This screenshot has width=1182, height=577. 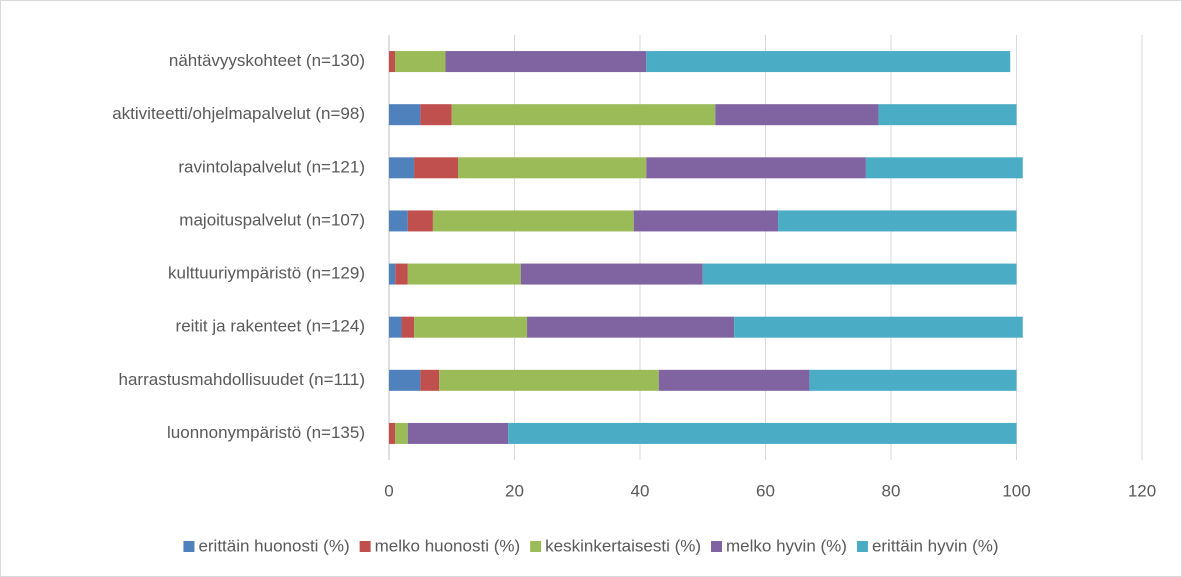 What do you see at coordinates (271, 166) in the screenshot?
I see `y-tick-label: ravintolapalvelut (n=121)` at bounding box center [271, 166].